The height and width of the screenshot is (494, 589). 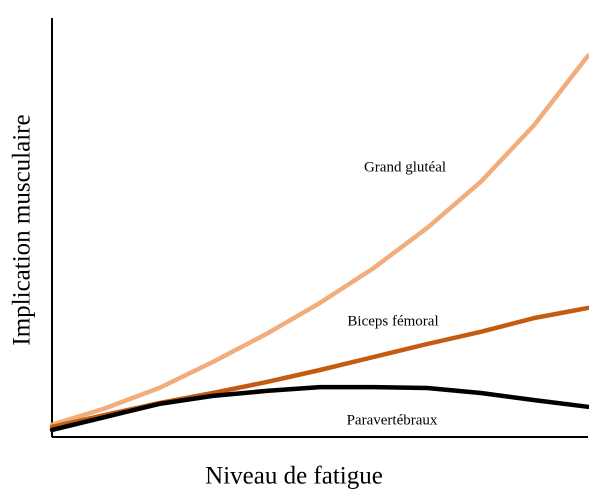 What do you see at coordinates (392, 420) in the screenshot?
I see `series-label: Paravertébraux` at bounding box center [392, 420].